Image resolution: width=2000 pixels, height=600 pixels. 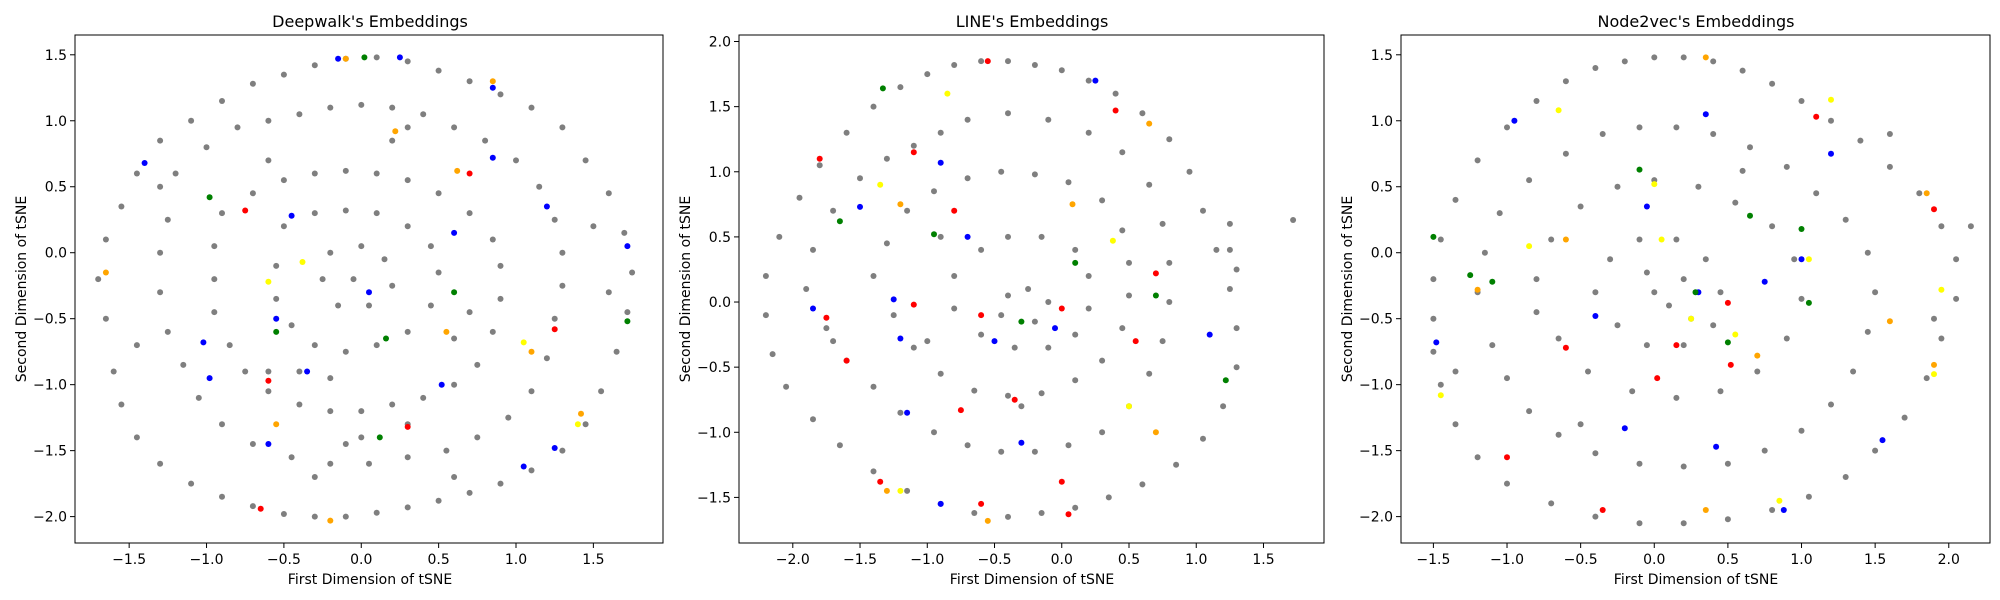 I want to click on y-tick-label: −1.0, so click(x=714, y=433).